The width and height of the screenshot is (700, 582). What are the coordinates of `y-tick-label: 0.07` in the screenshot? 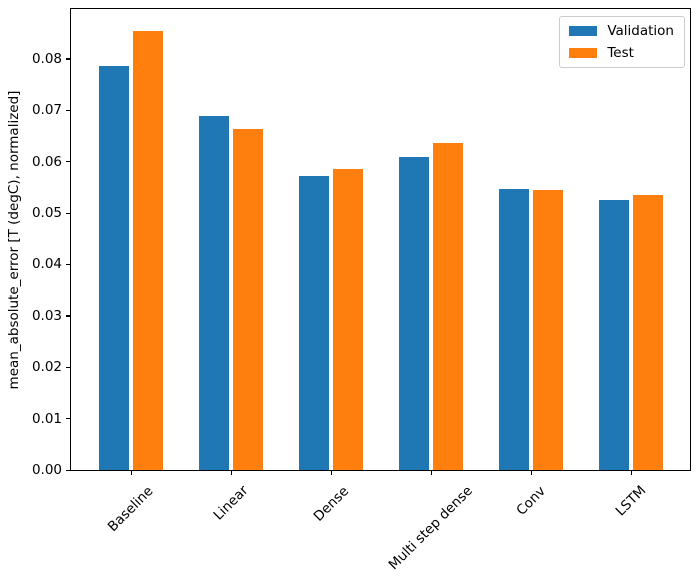 It's located at (46, 110).